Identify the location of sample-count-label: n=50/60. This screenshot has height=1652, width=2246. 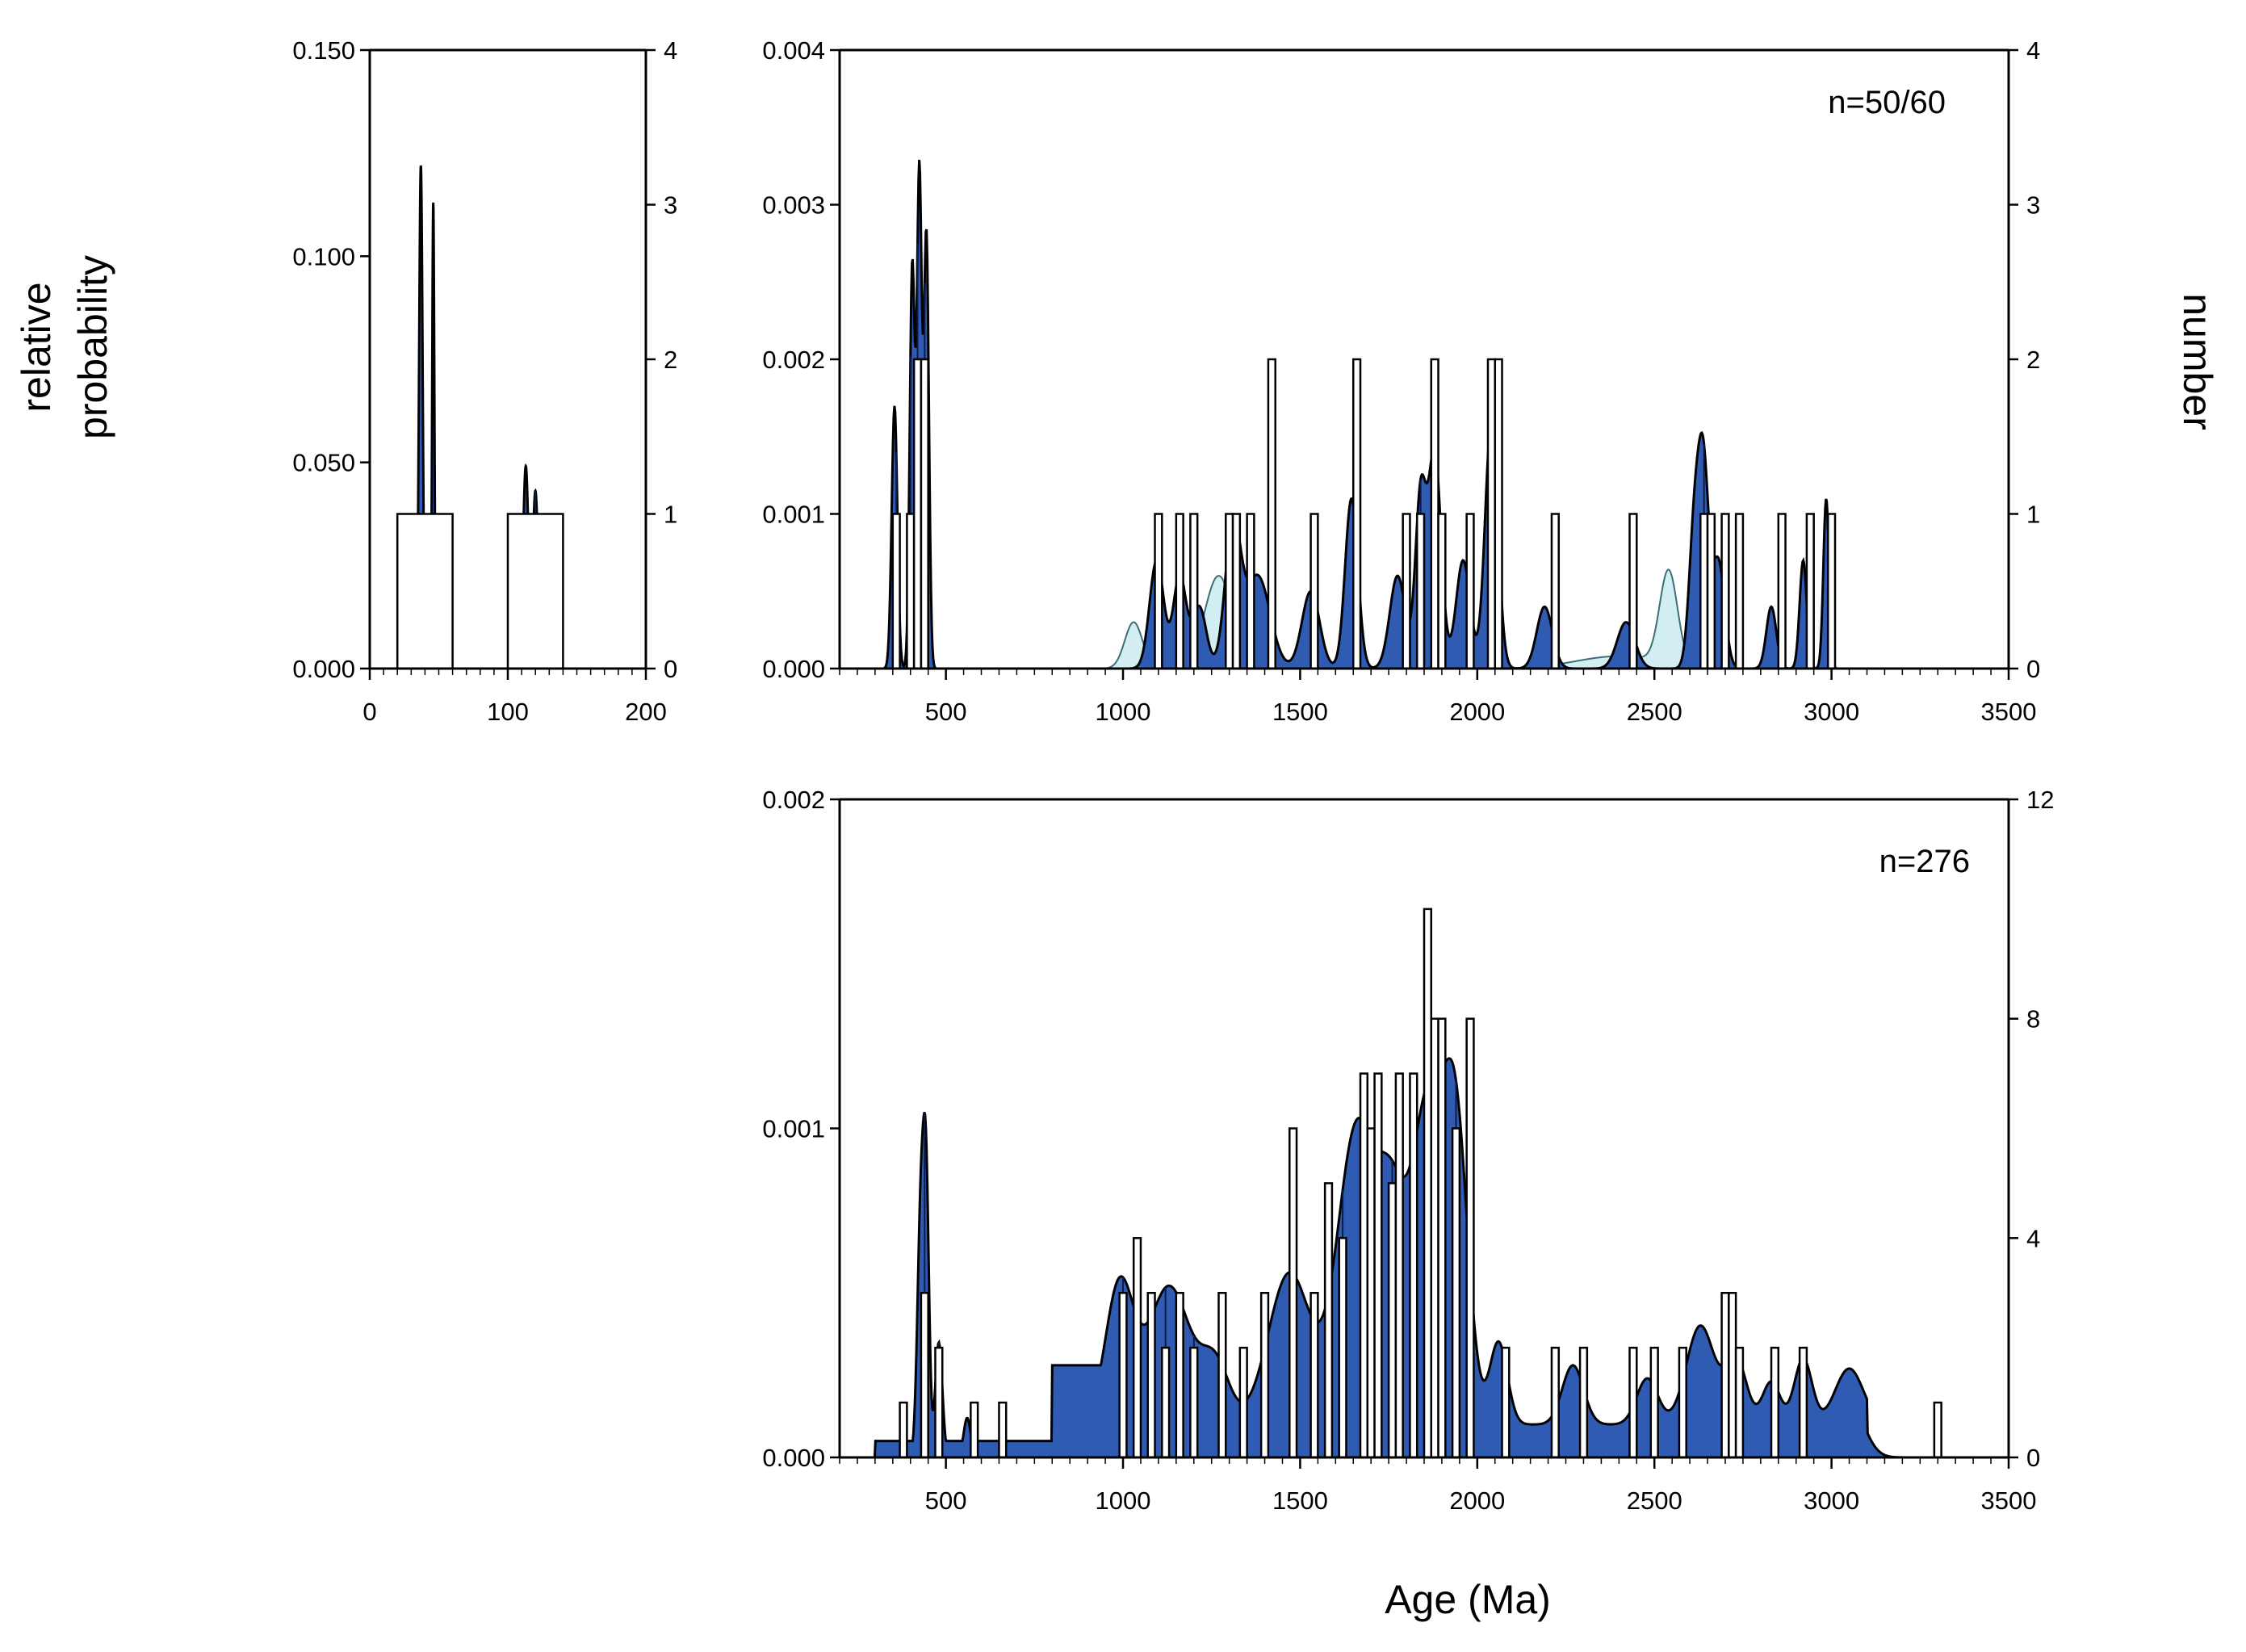
(1887, 102).